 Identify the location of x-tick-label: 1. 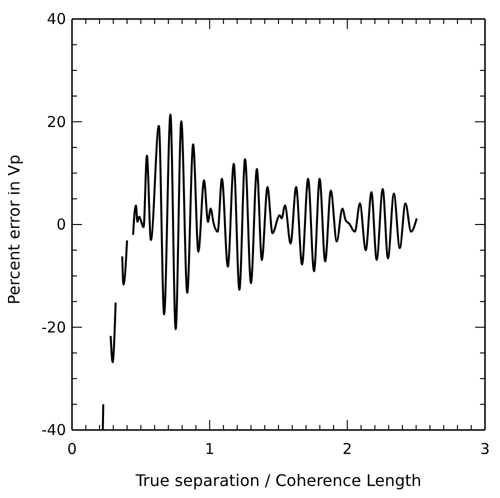
(209, 449).